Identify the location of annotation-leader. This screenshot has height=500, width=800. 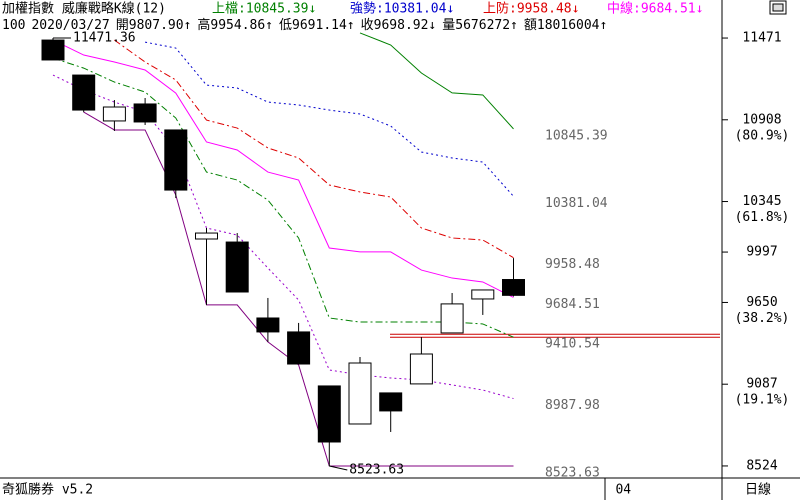
(338, 468).